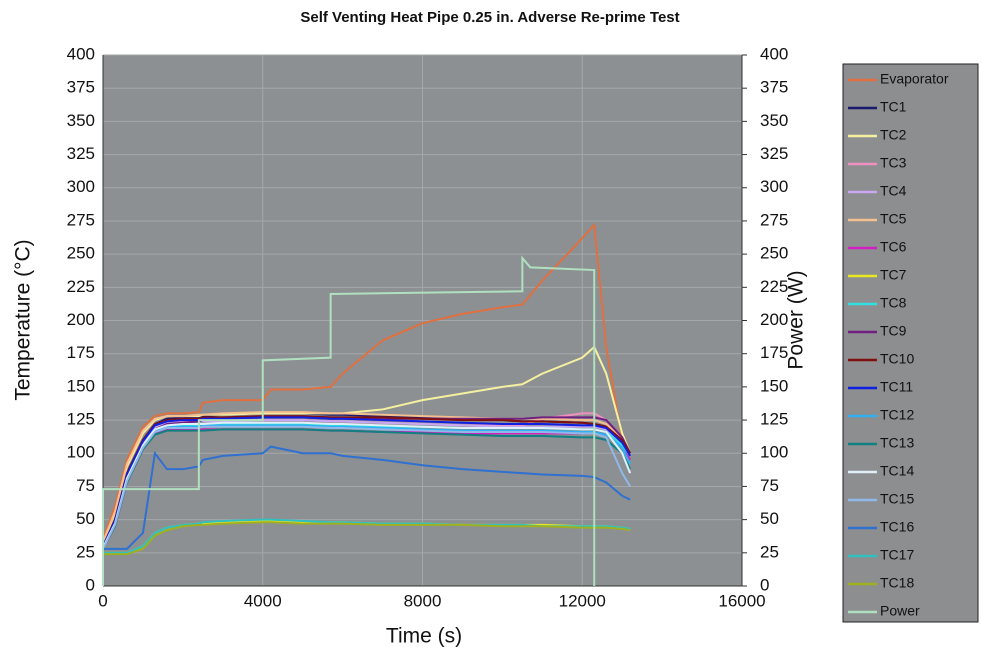 The image size is (982, 658). I want to click on legend-label: TC6, so click(893, 247).